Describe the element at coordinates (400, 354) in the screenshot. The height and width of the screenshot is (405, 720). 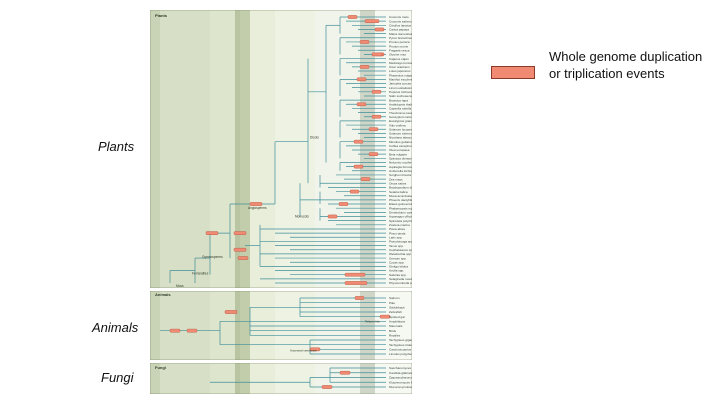
I see `taxon-label: Limulus polyphemus` at that location.